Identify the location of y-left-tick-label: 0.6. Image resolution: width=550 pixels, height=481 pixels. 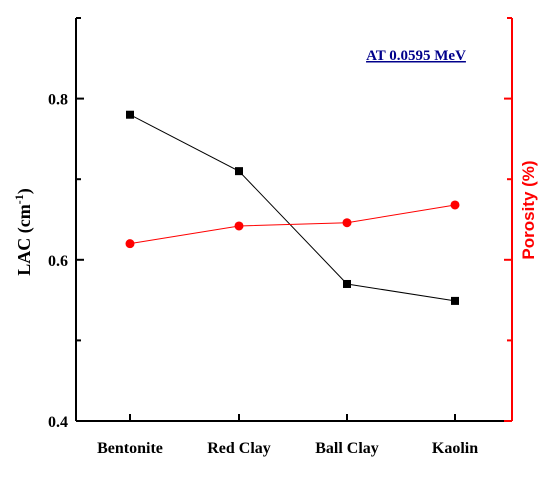
(58, 261).